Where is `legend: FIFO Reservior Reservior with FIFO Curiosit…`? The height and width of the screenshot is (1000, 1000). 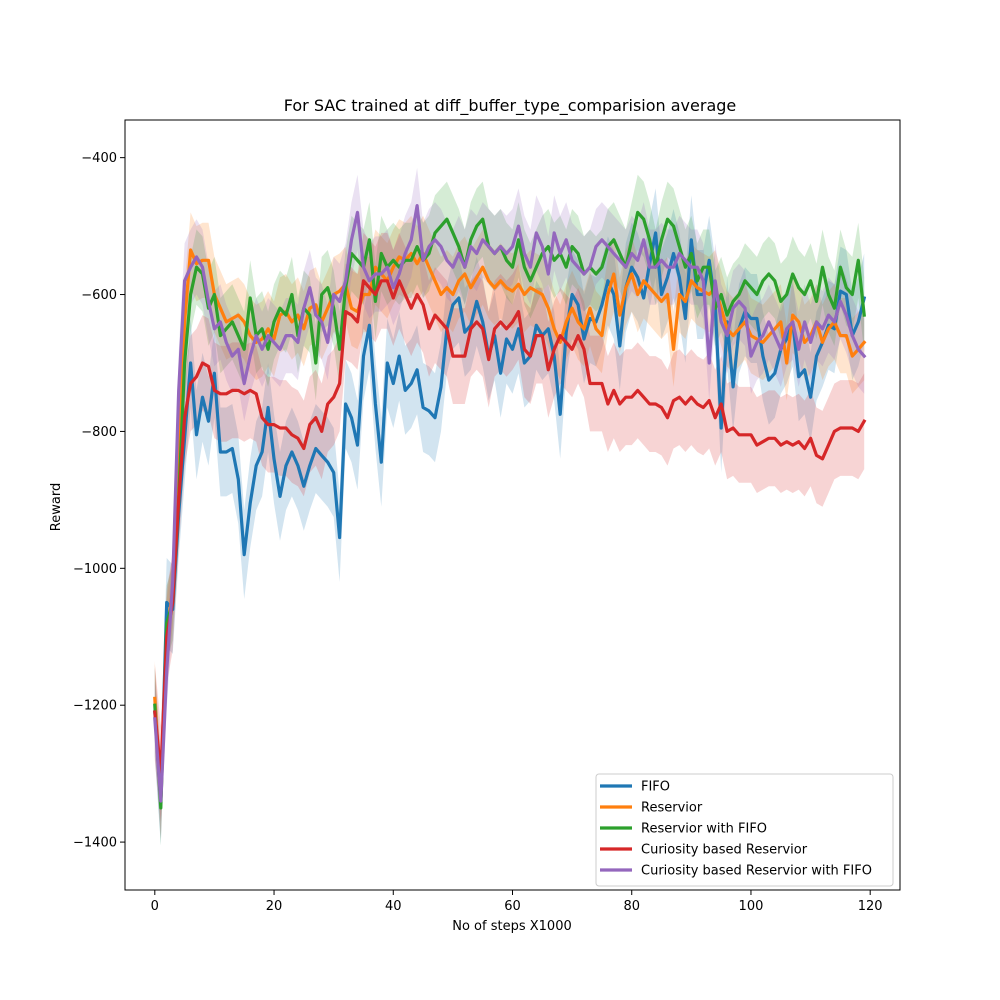
legend: FIFO Reservior Reservior with FIFO Curiosit… is located at coordinates (744, 830).